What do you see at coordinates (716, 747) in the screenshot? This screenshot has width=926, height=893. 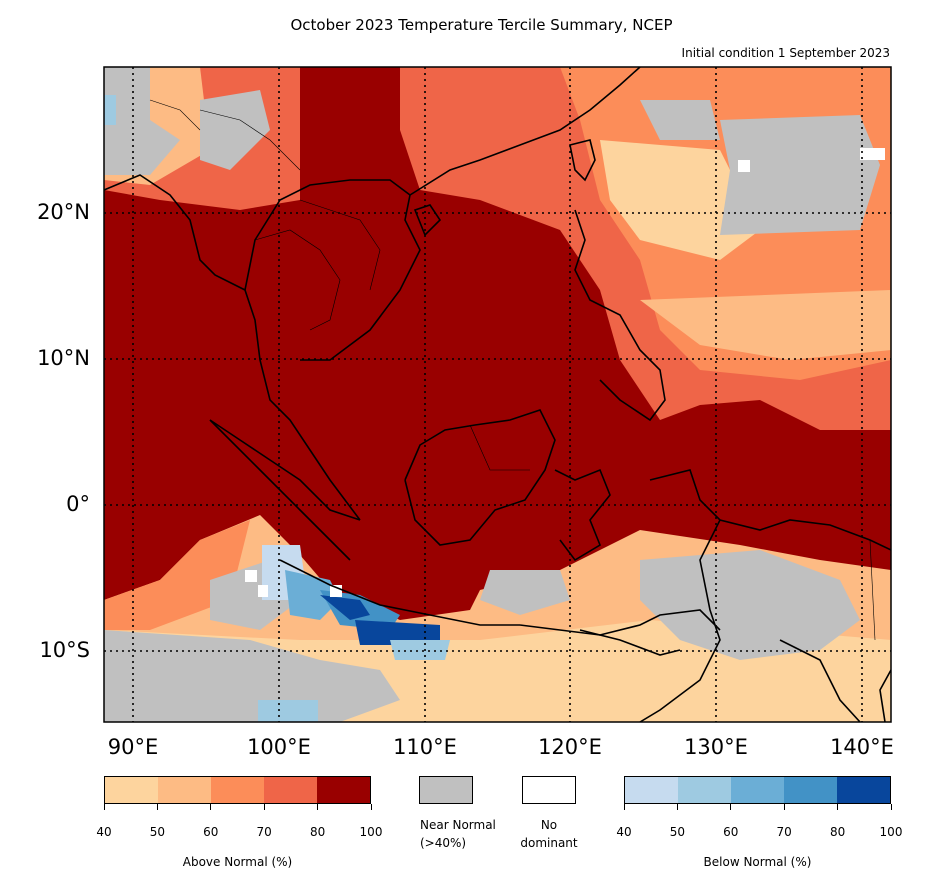 I see `lon-label-130e: 130°E` at bounding box center [716, 747].